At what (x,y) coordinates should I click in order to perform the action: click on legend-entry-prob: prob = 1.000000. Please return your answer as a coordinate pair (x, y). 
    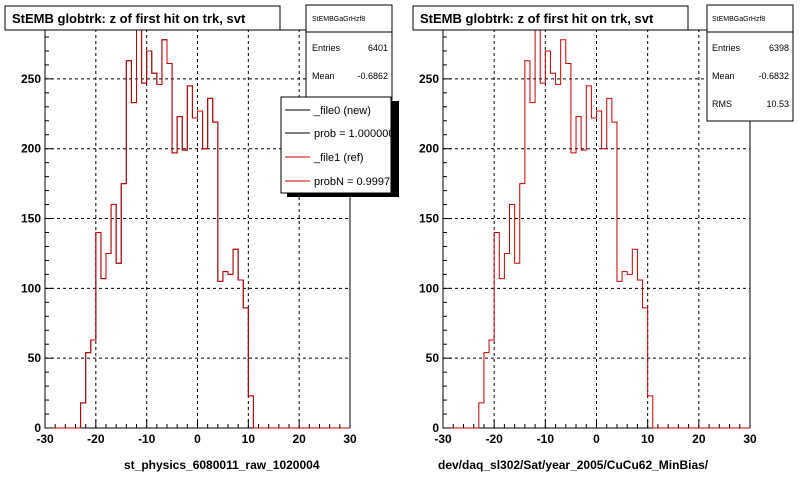
    Looking at the image, I should click on (354, 134).